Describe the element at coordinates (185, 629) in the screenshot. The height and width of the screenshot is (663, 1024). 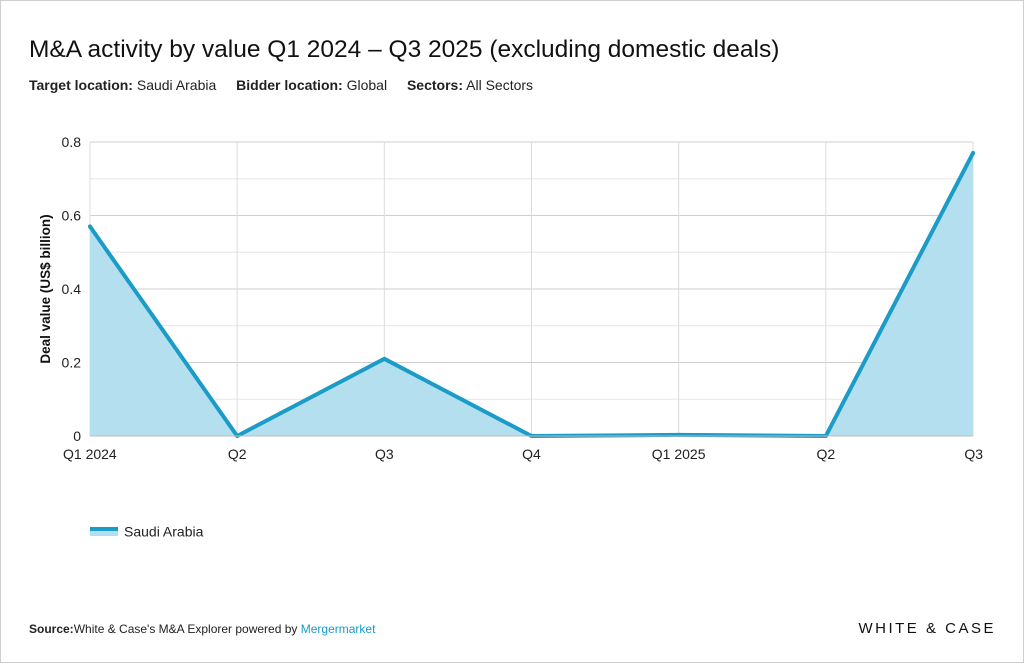
I see `source-text: White & Case's M&A Explorer powered by` at that location.